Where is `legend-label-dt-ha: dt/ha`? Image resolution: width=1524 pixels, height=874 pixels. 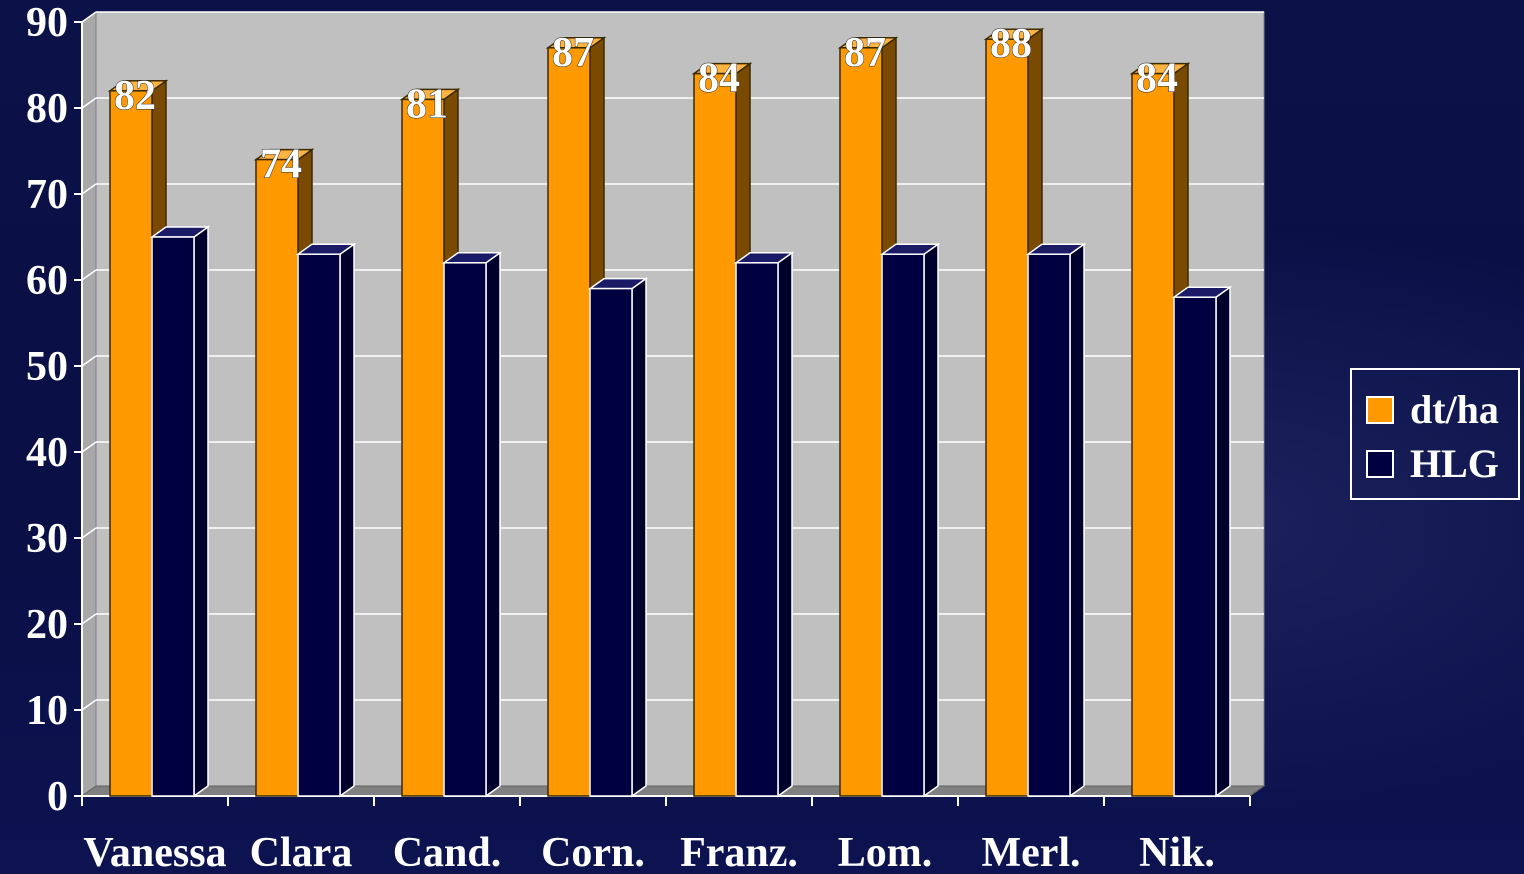 legend-label-dt-ha: dt/ha is located at coordinates (1454, 409).